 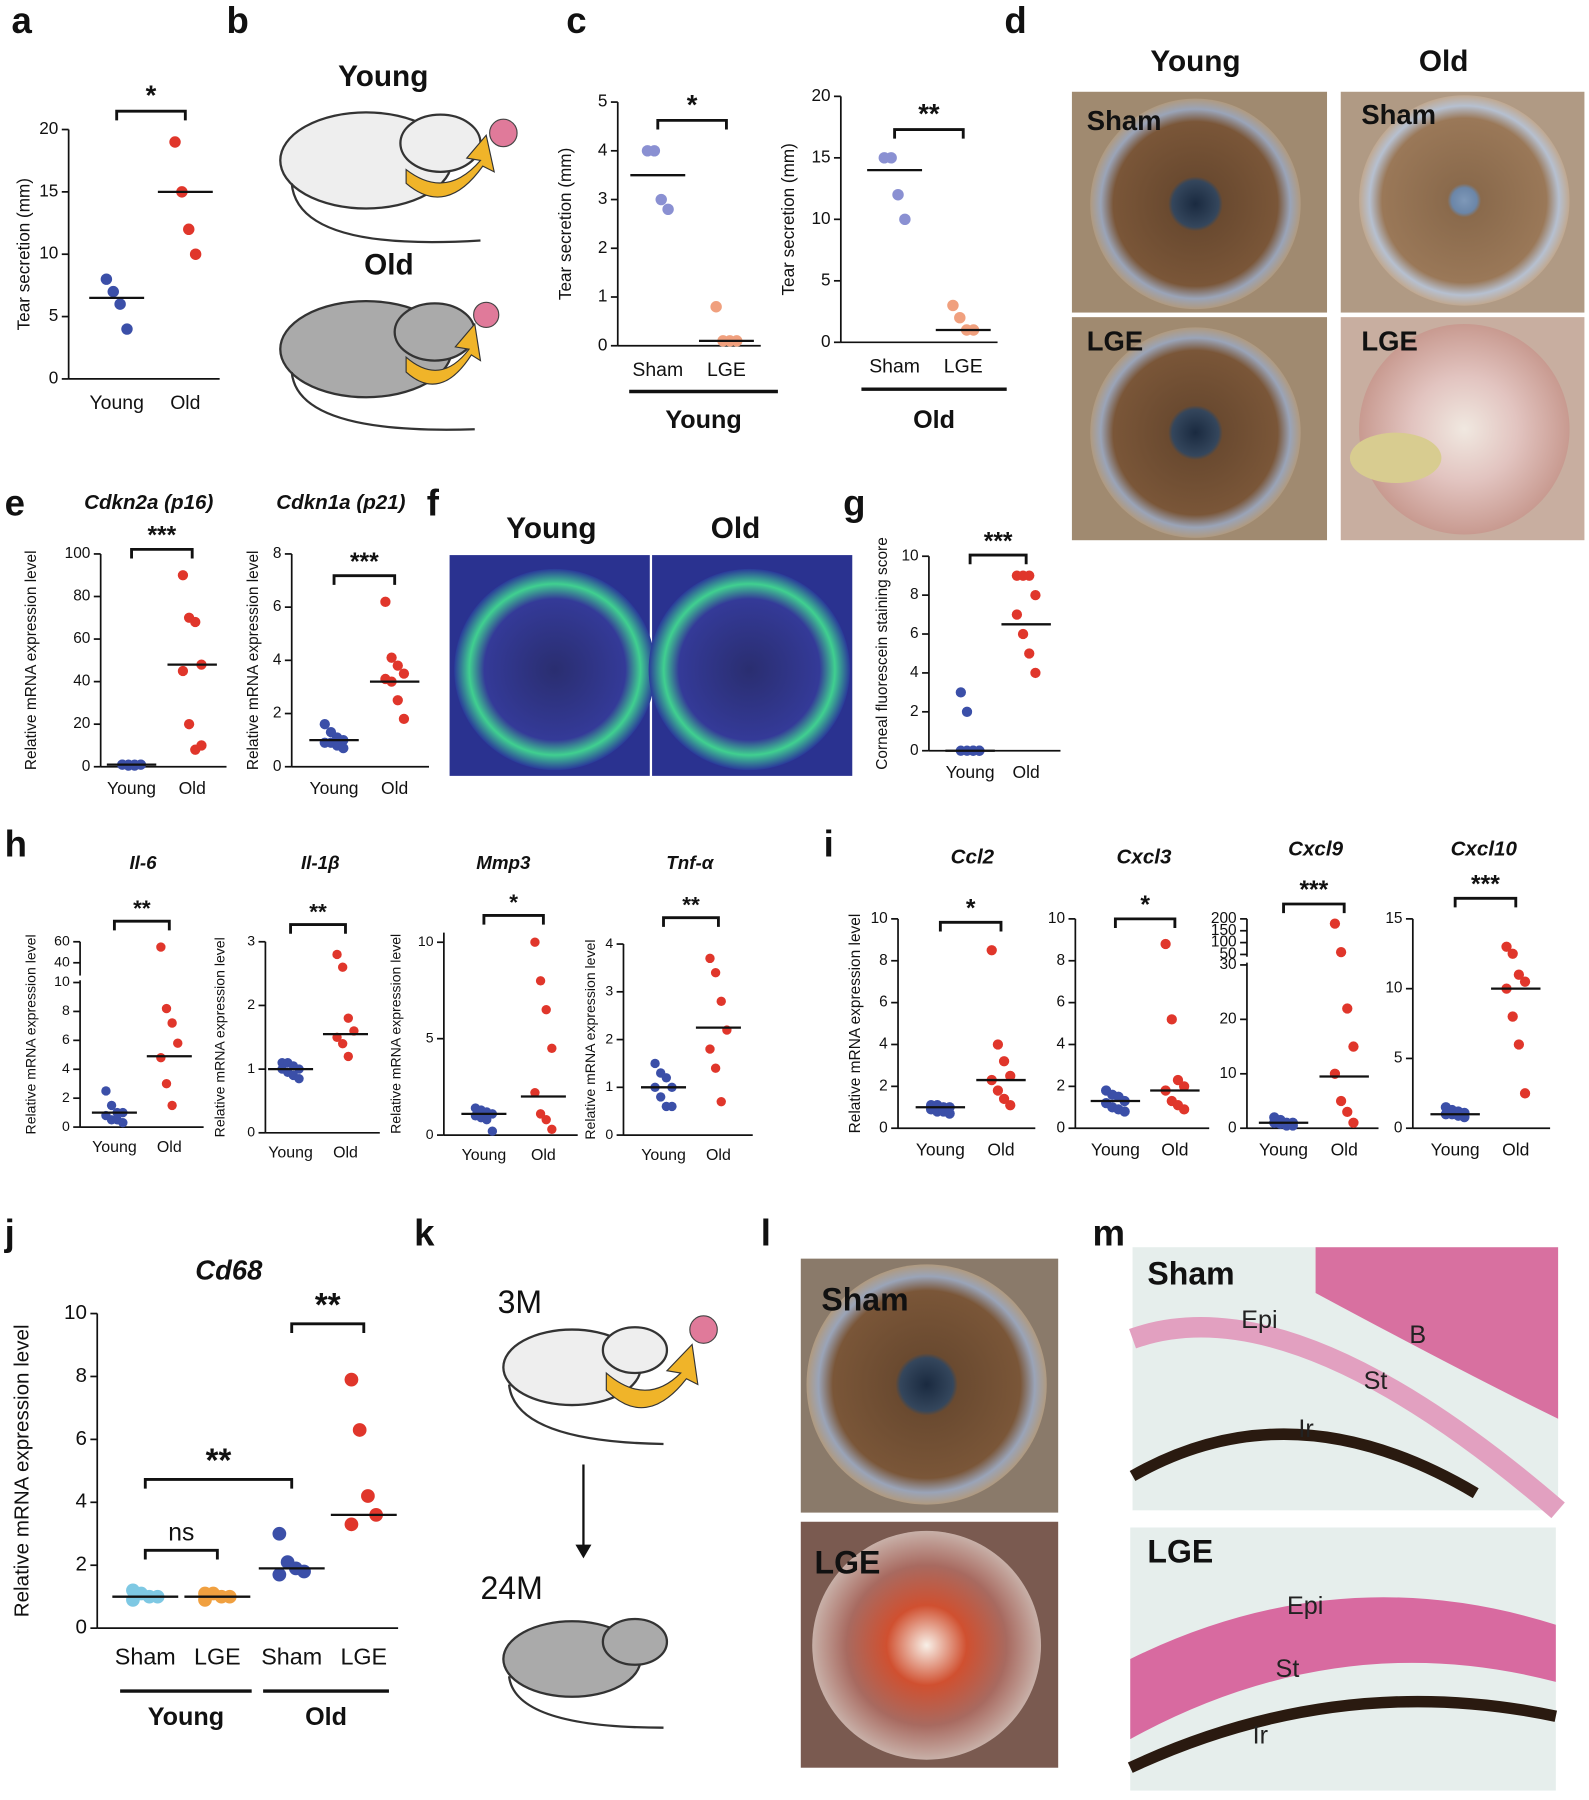 I want to click on label: Old, so click(x=389, y=265).